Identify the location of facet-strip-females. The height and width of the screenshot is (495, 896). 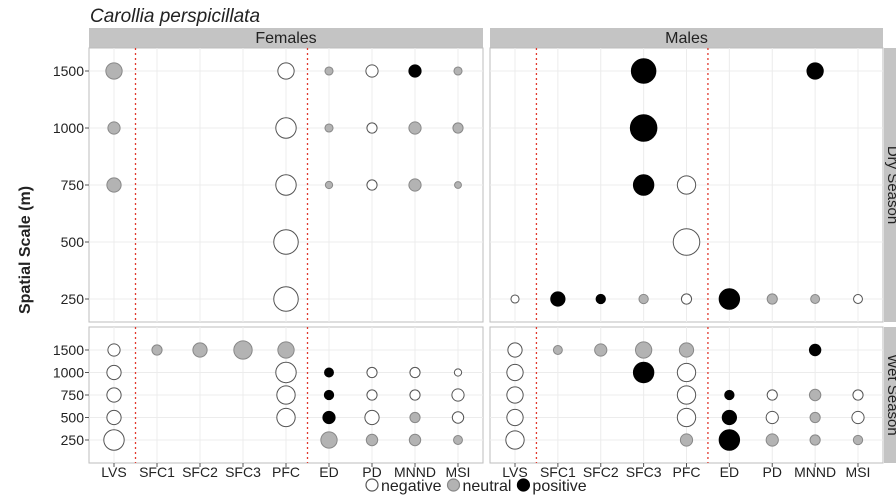
(286, 38).